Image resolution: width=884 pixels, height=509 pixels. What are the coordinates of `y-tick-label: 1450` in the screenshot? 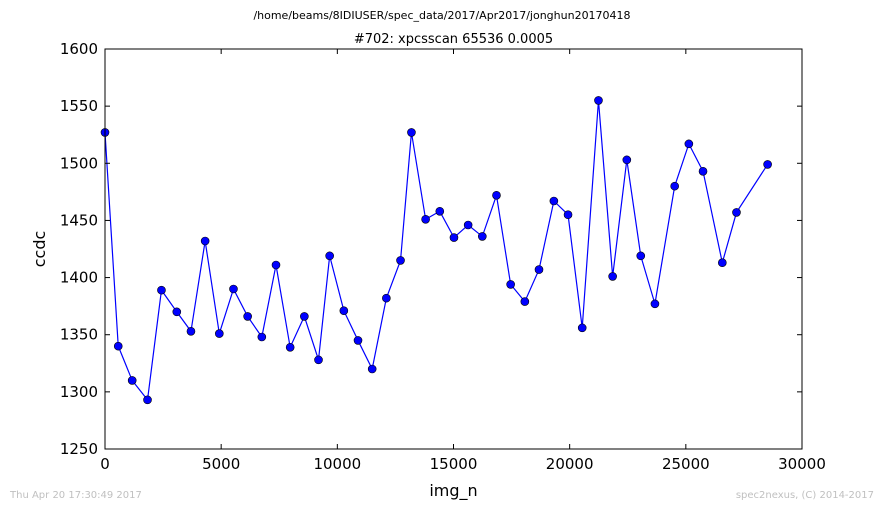 It's located at (79, 220).